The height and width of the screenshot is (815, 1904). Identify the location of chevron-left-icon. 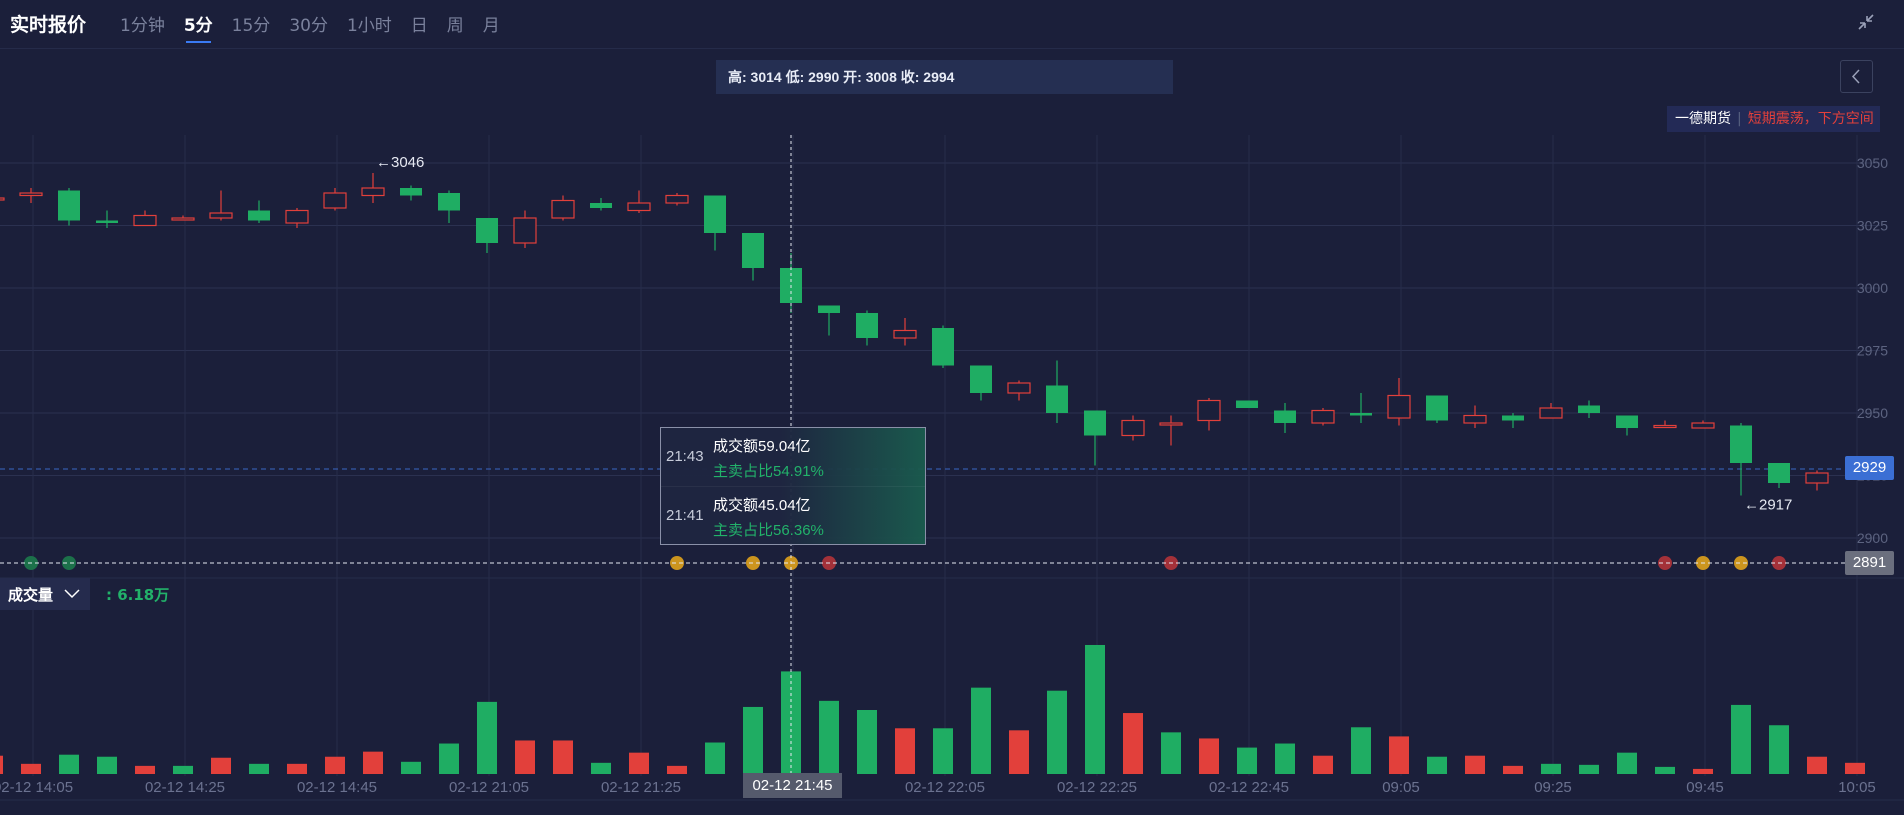
(1855, 76).